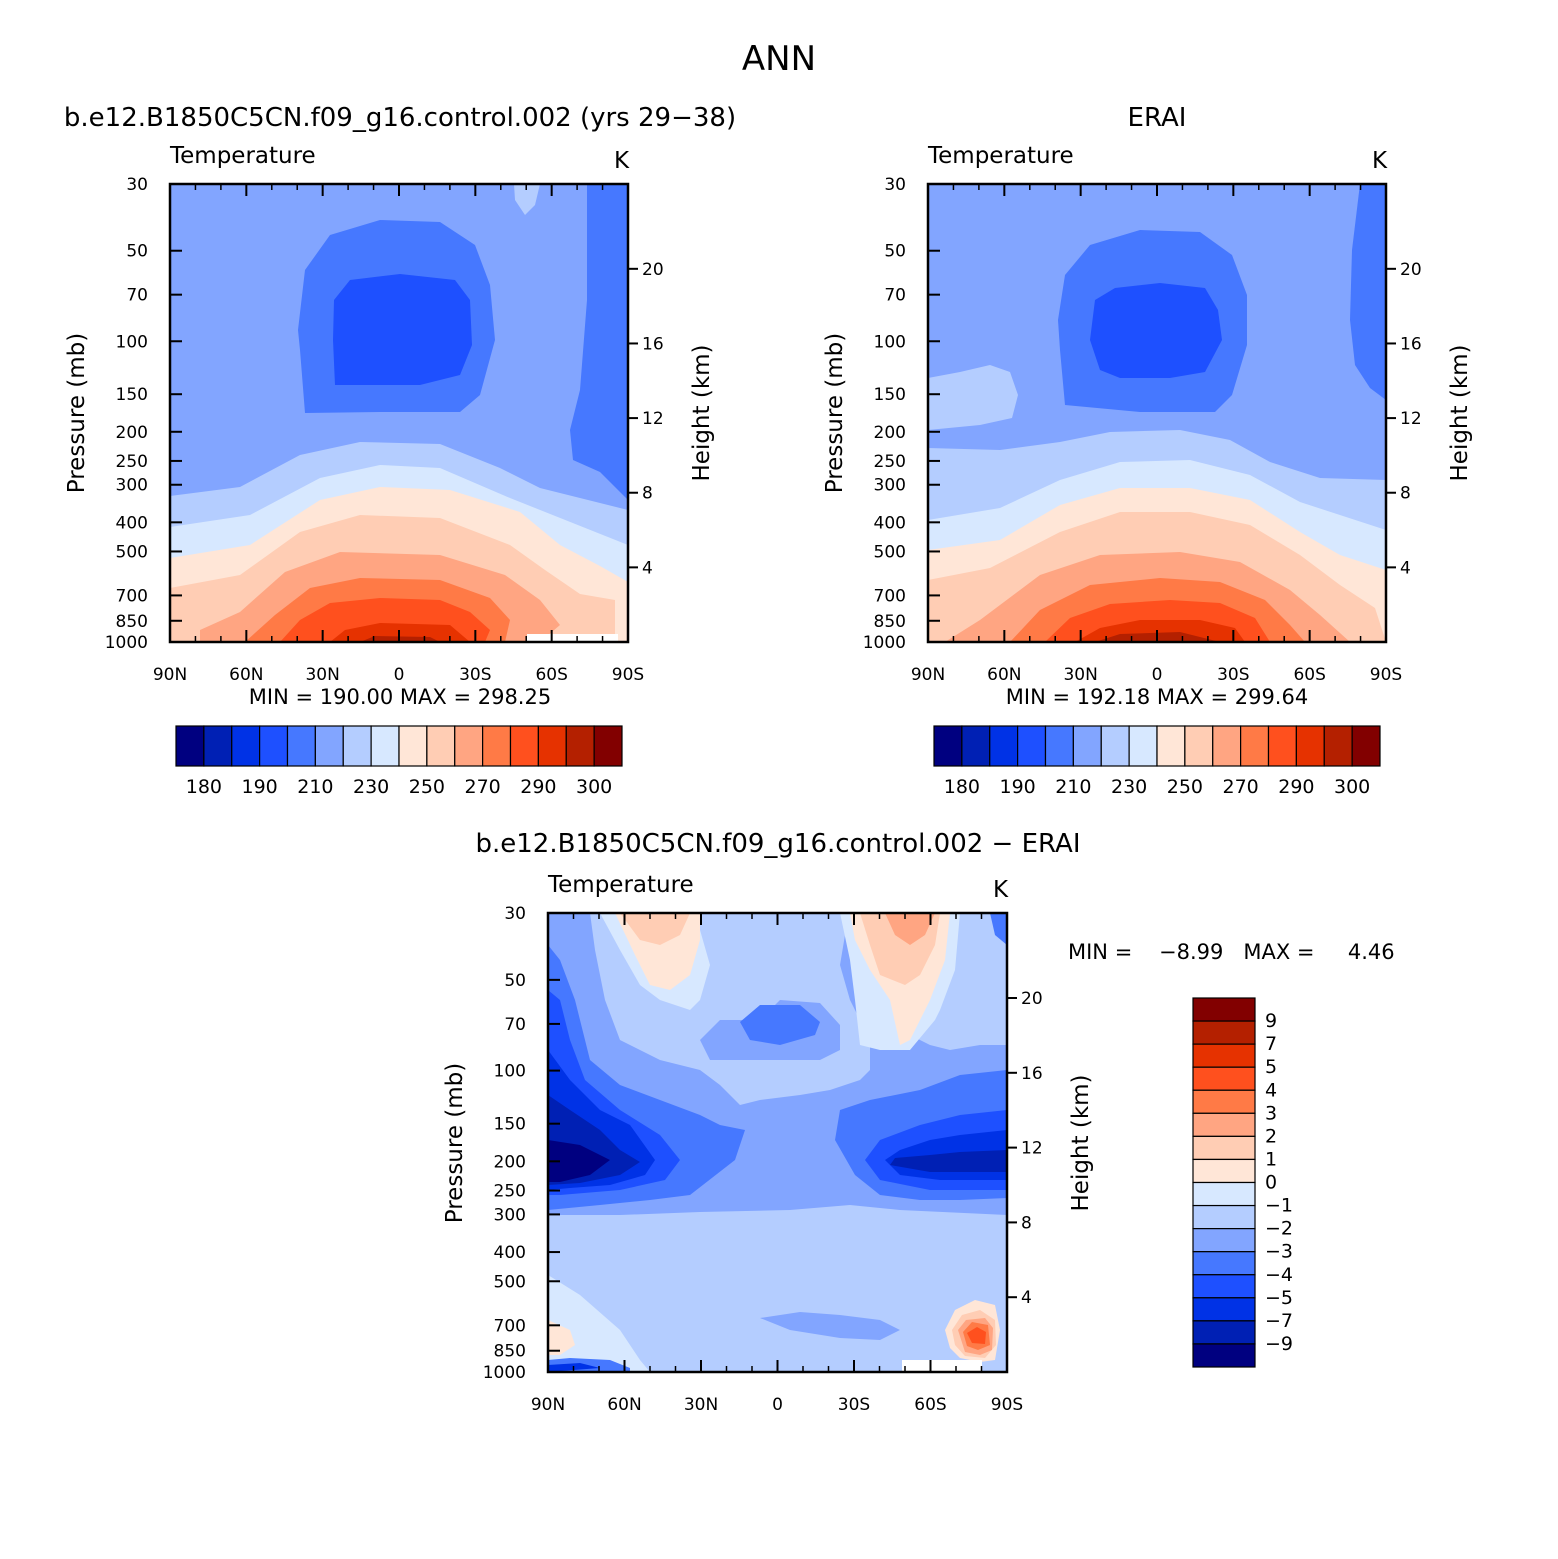 This screenshot has height=1559, width=1558. What do you see at coordinates (400, 697) in the screenshot?
I see `min-max-text: MIN = 190.00 MAX = 298.25` at bounding box center [400, 697].